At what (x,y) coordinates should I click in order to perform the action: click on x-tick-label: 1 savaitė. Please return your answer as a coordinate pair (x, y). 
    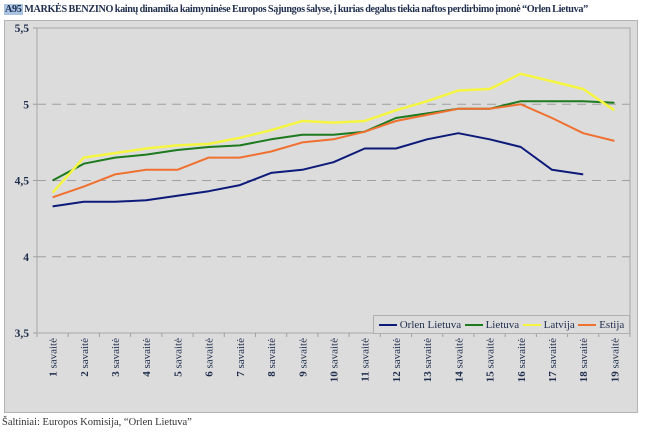
    Looking at the image, I should click on (54, 357).